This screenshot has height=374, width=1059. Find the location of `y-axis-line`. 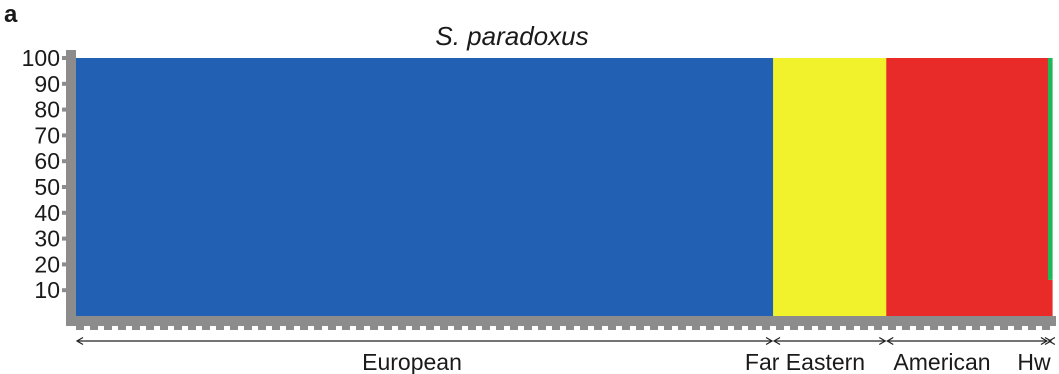

y-axis-line is located at coordinates (71, 187).